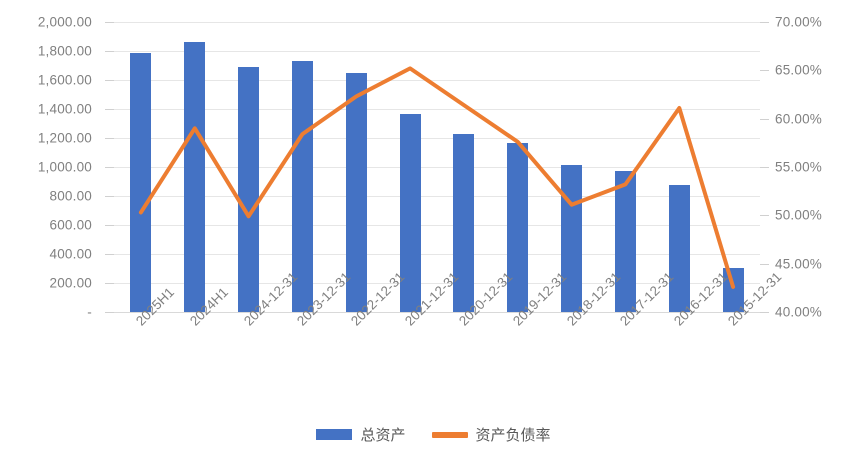 The height and width of the screenshot is (463, 867). I want to click on legend-item: 总资产, so click(361, 434).